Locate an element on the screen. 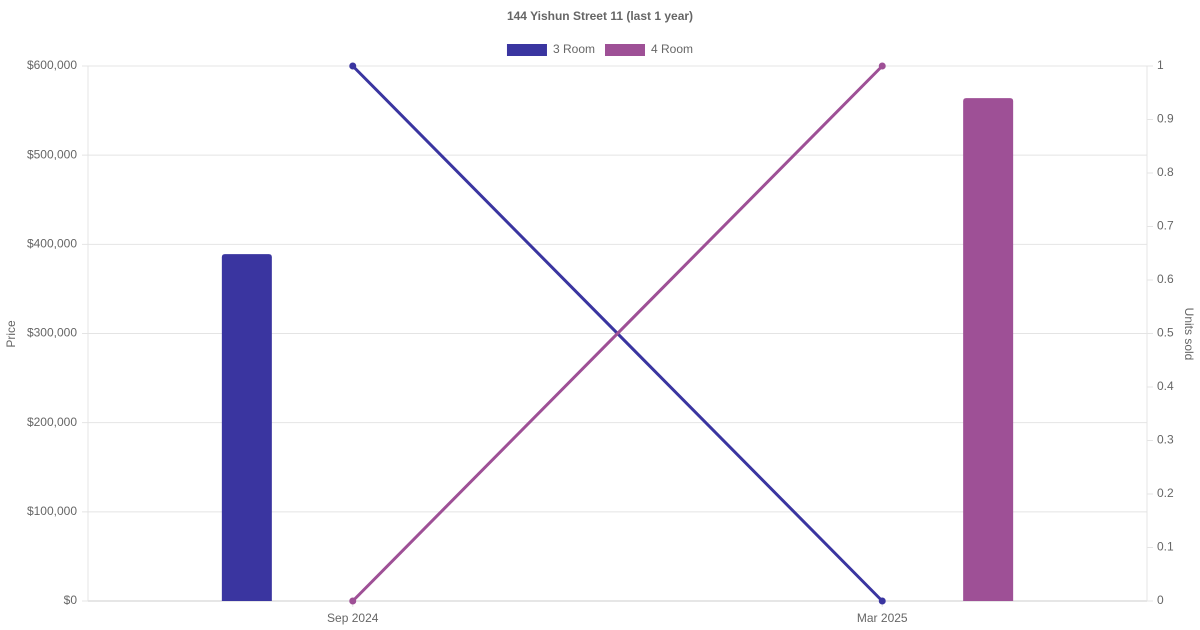  y-tick-label: $200,000 is located at coordinates (52, 422).